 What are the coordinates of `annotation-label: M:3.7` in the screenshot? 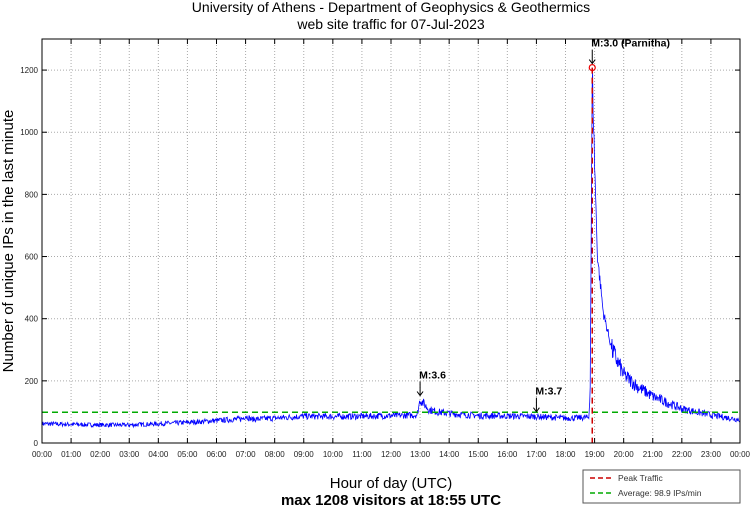 It's located at (548, 392).